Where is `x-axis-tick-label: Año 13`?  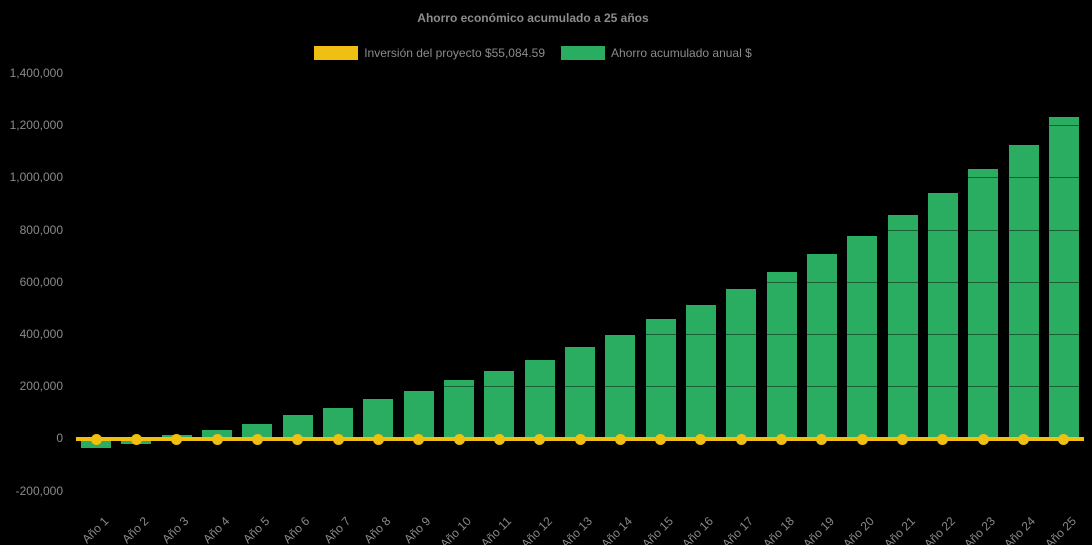
x-axis-tick-label: Año 13 is located at coordinates (576, 529).